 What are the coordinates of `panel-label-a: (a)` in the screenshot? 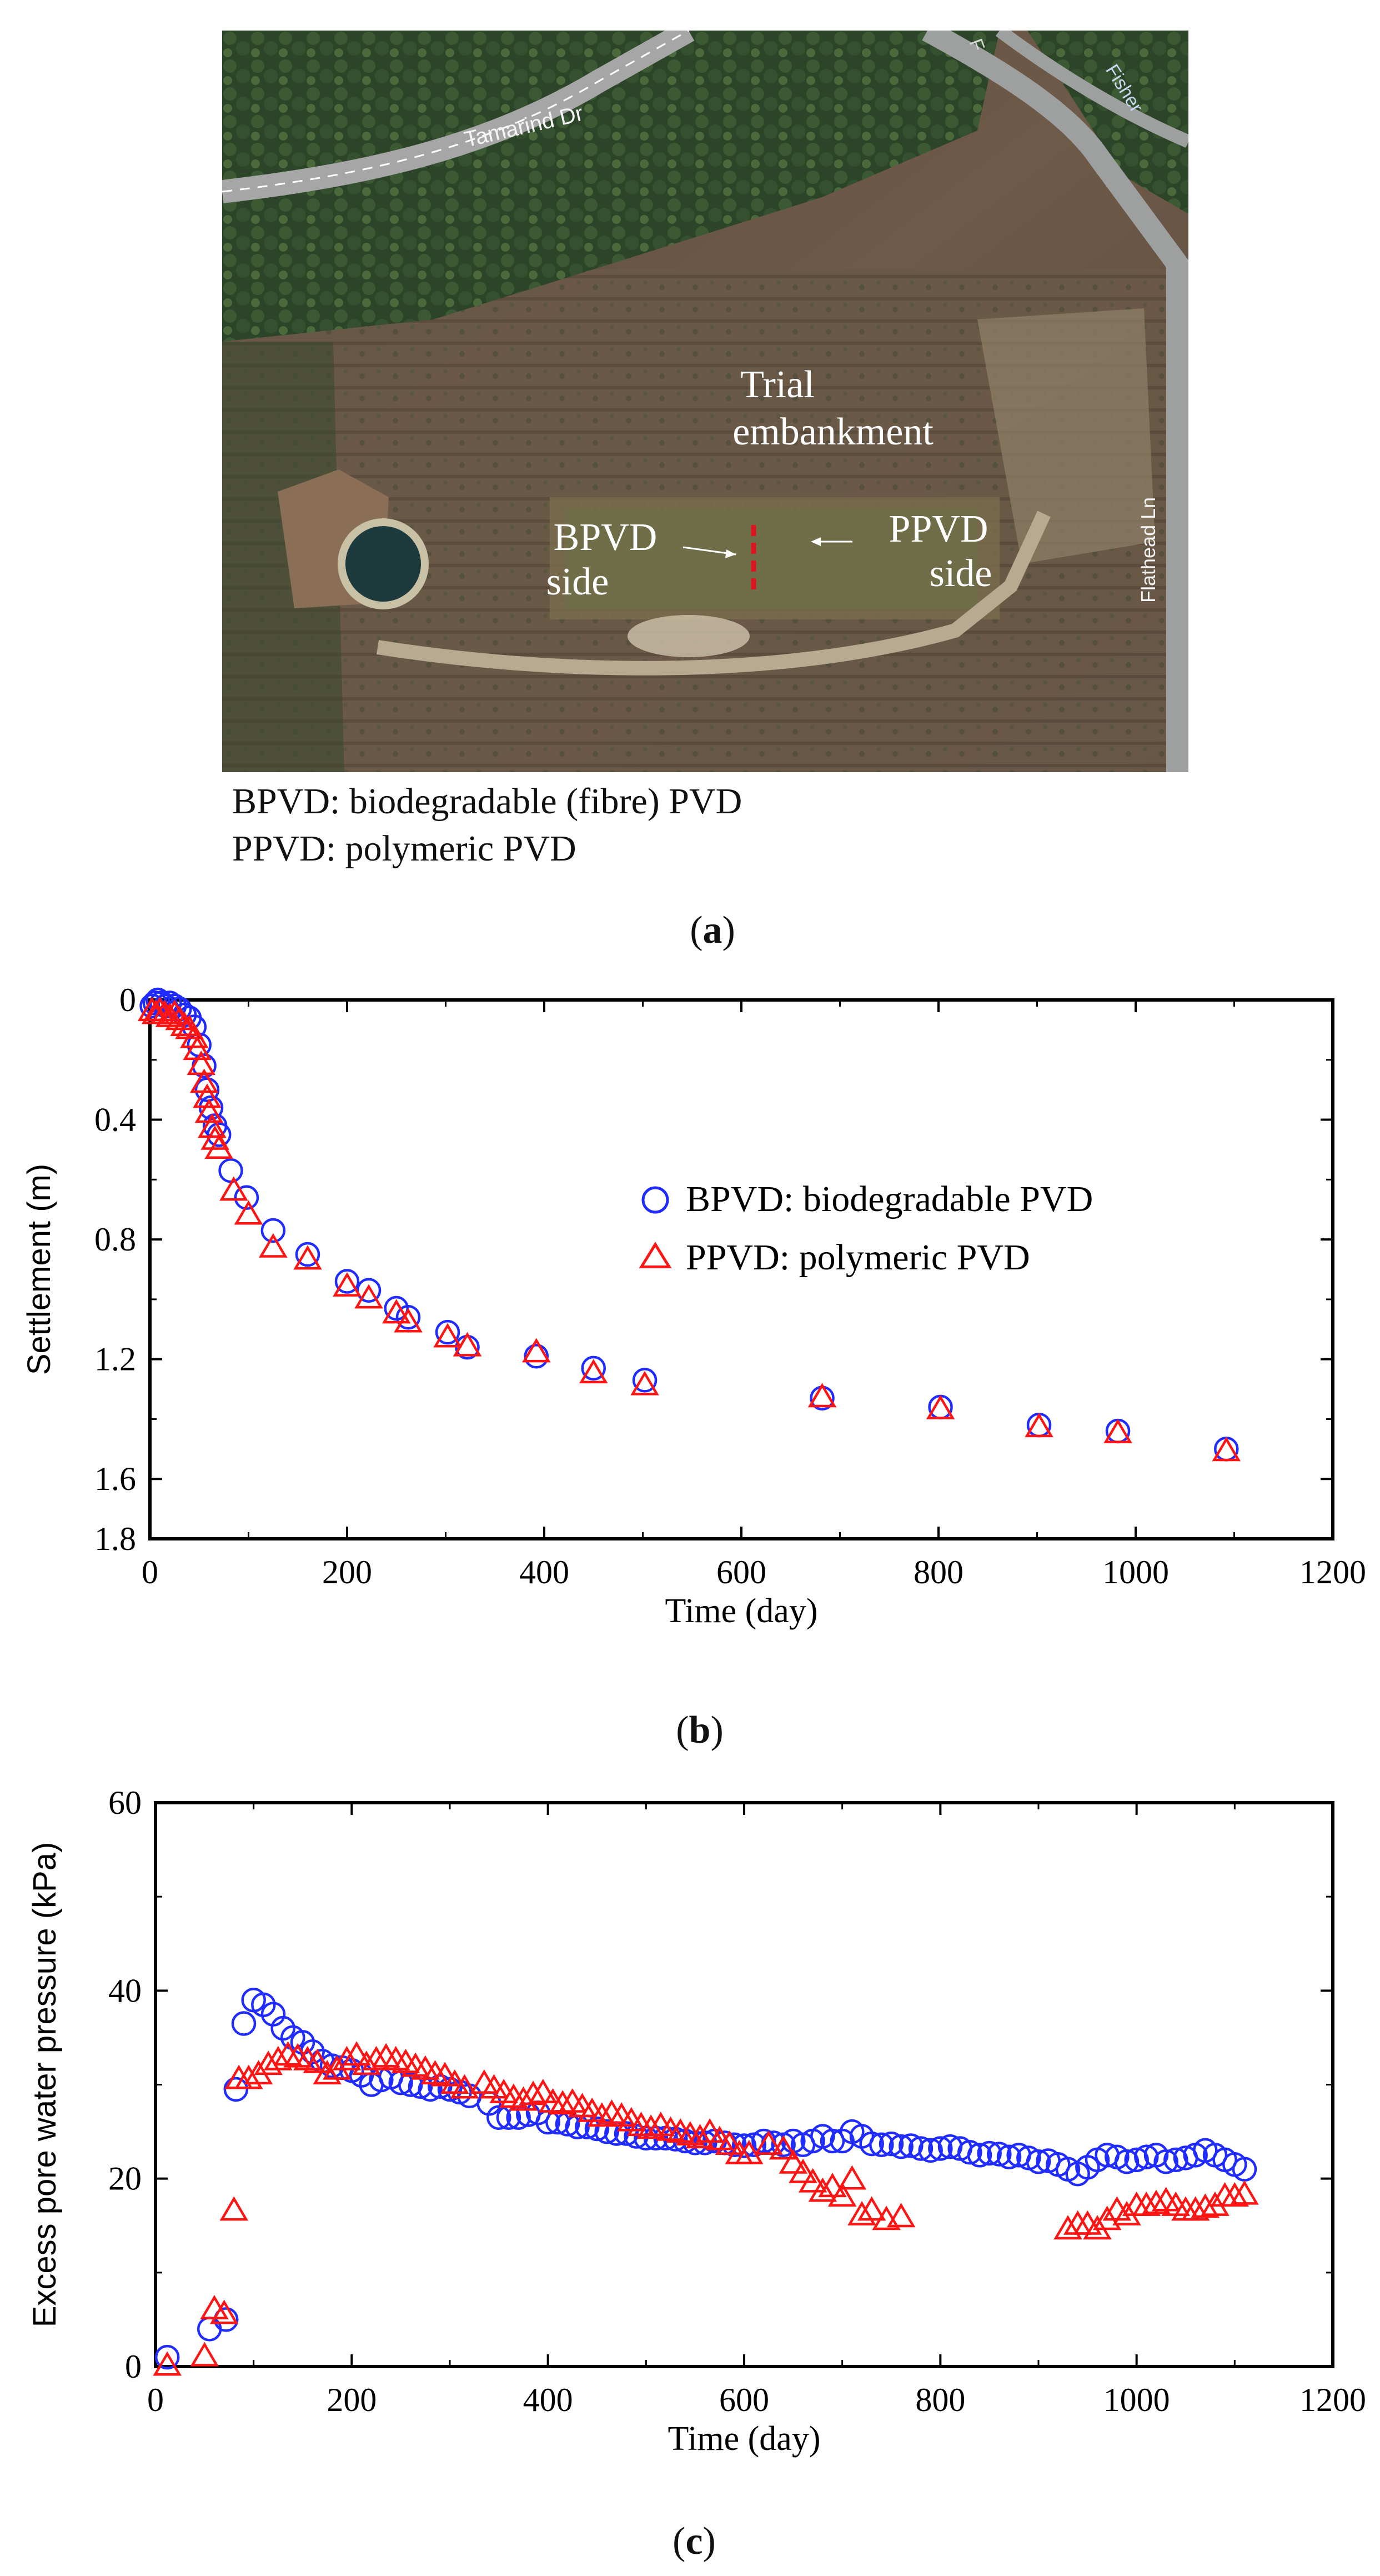 It's located at (712, 931).